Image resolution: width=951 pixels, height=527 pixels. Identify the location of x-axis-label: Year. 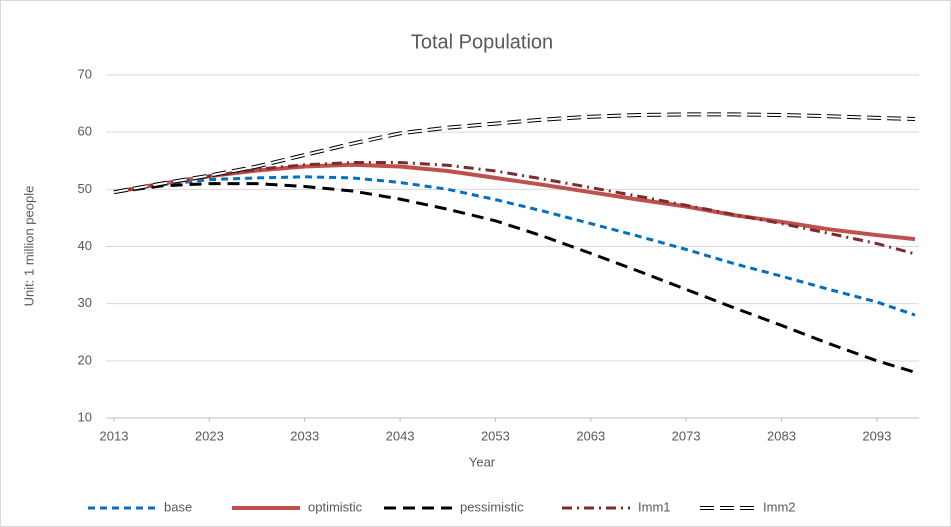
(482, 461).